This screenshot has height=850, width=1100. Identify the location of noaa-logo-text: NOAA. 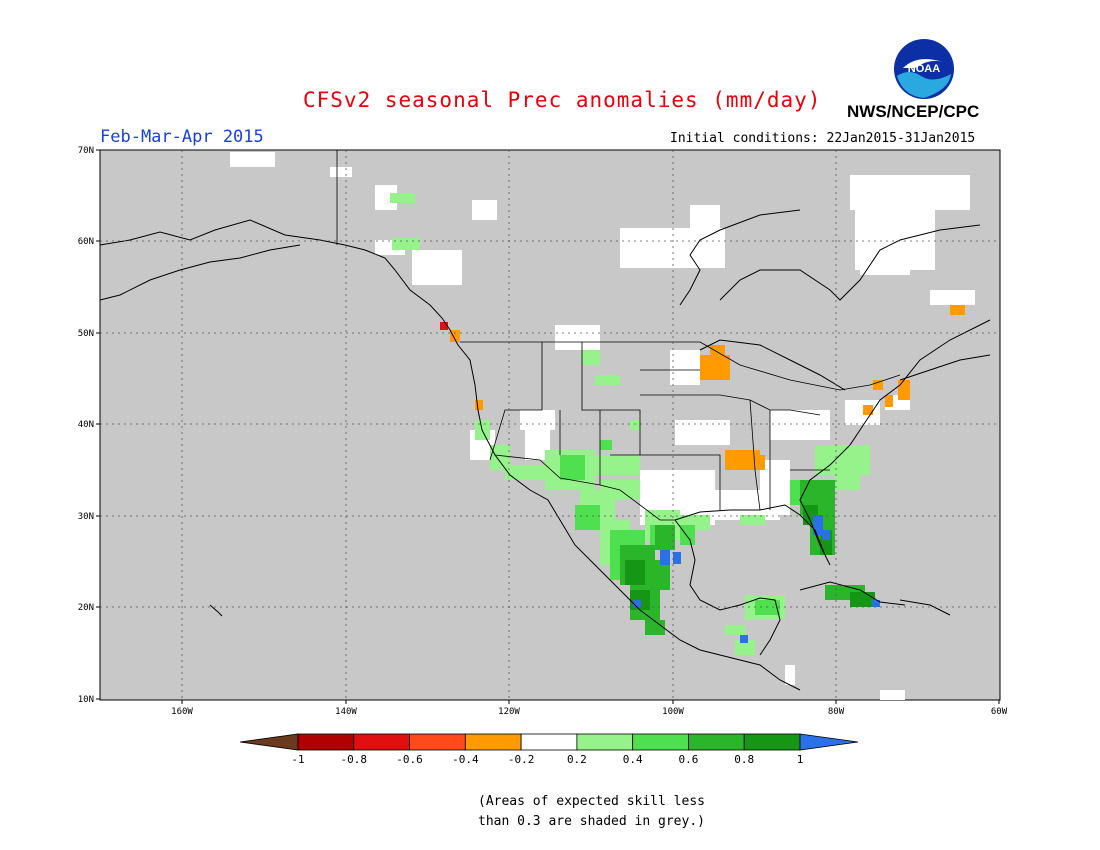
(924, 69).